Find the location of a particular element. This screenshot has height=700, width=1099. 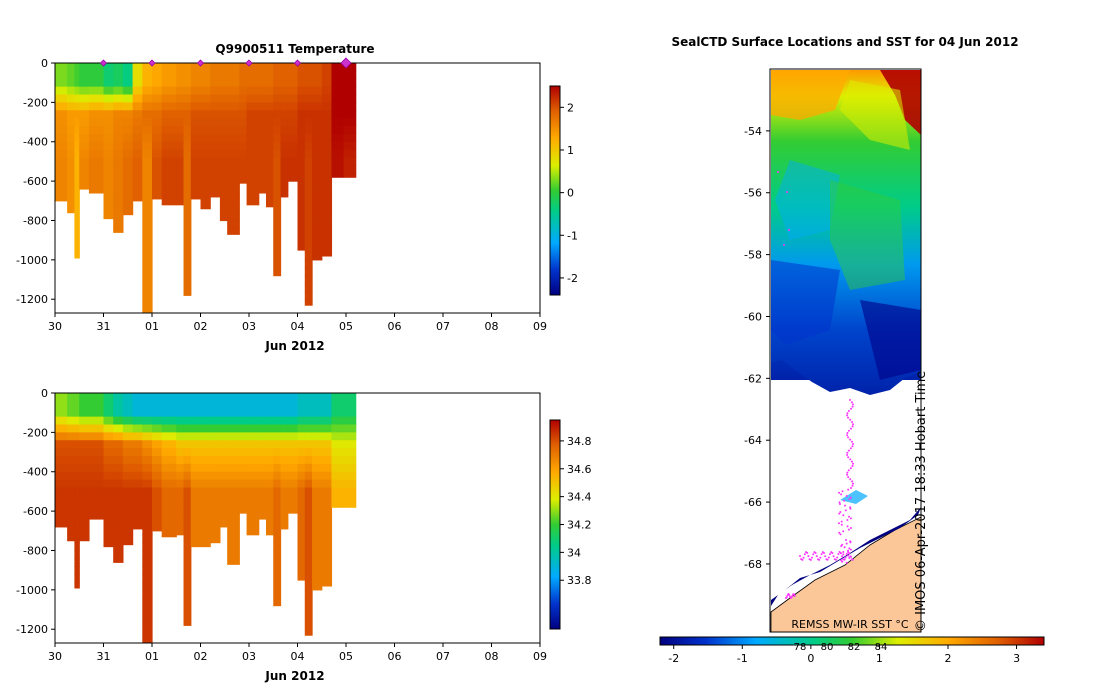

colorbar-tick-label: 2 is located at coordinates (570, 107).